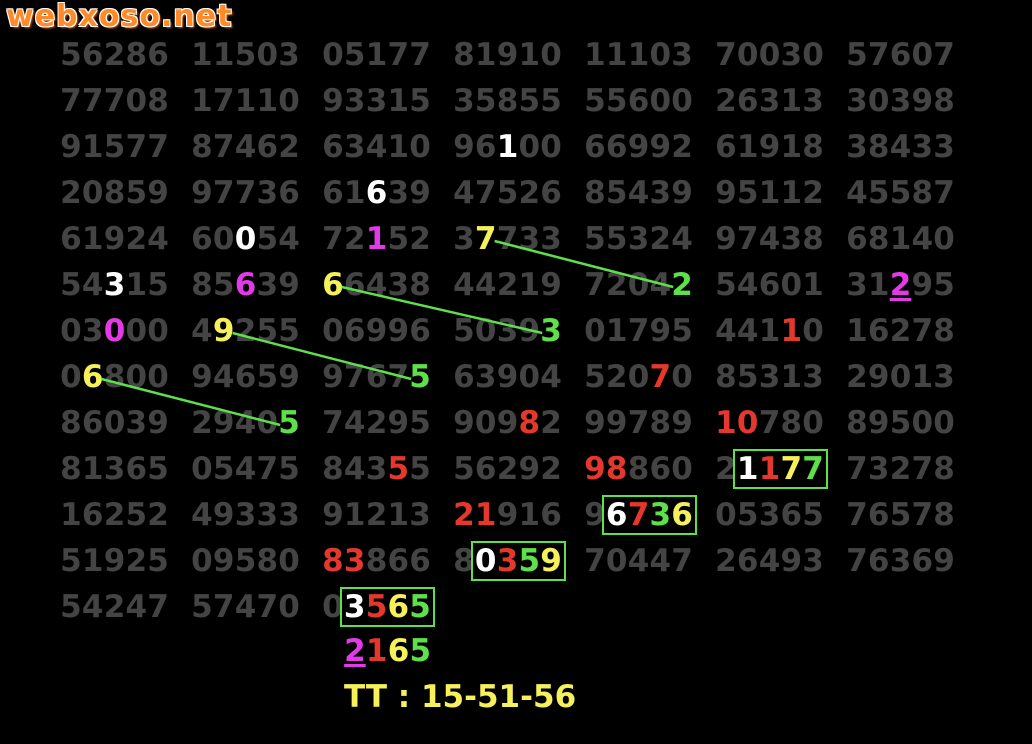 The image size is (1032, 744). Describe the element at coordinates (245, 469) in the screenshot. I see `grid-number: 05475` at that location.